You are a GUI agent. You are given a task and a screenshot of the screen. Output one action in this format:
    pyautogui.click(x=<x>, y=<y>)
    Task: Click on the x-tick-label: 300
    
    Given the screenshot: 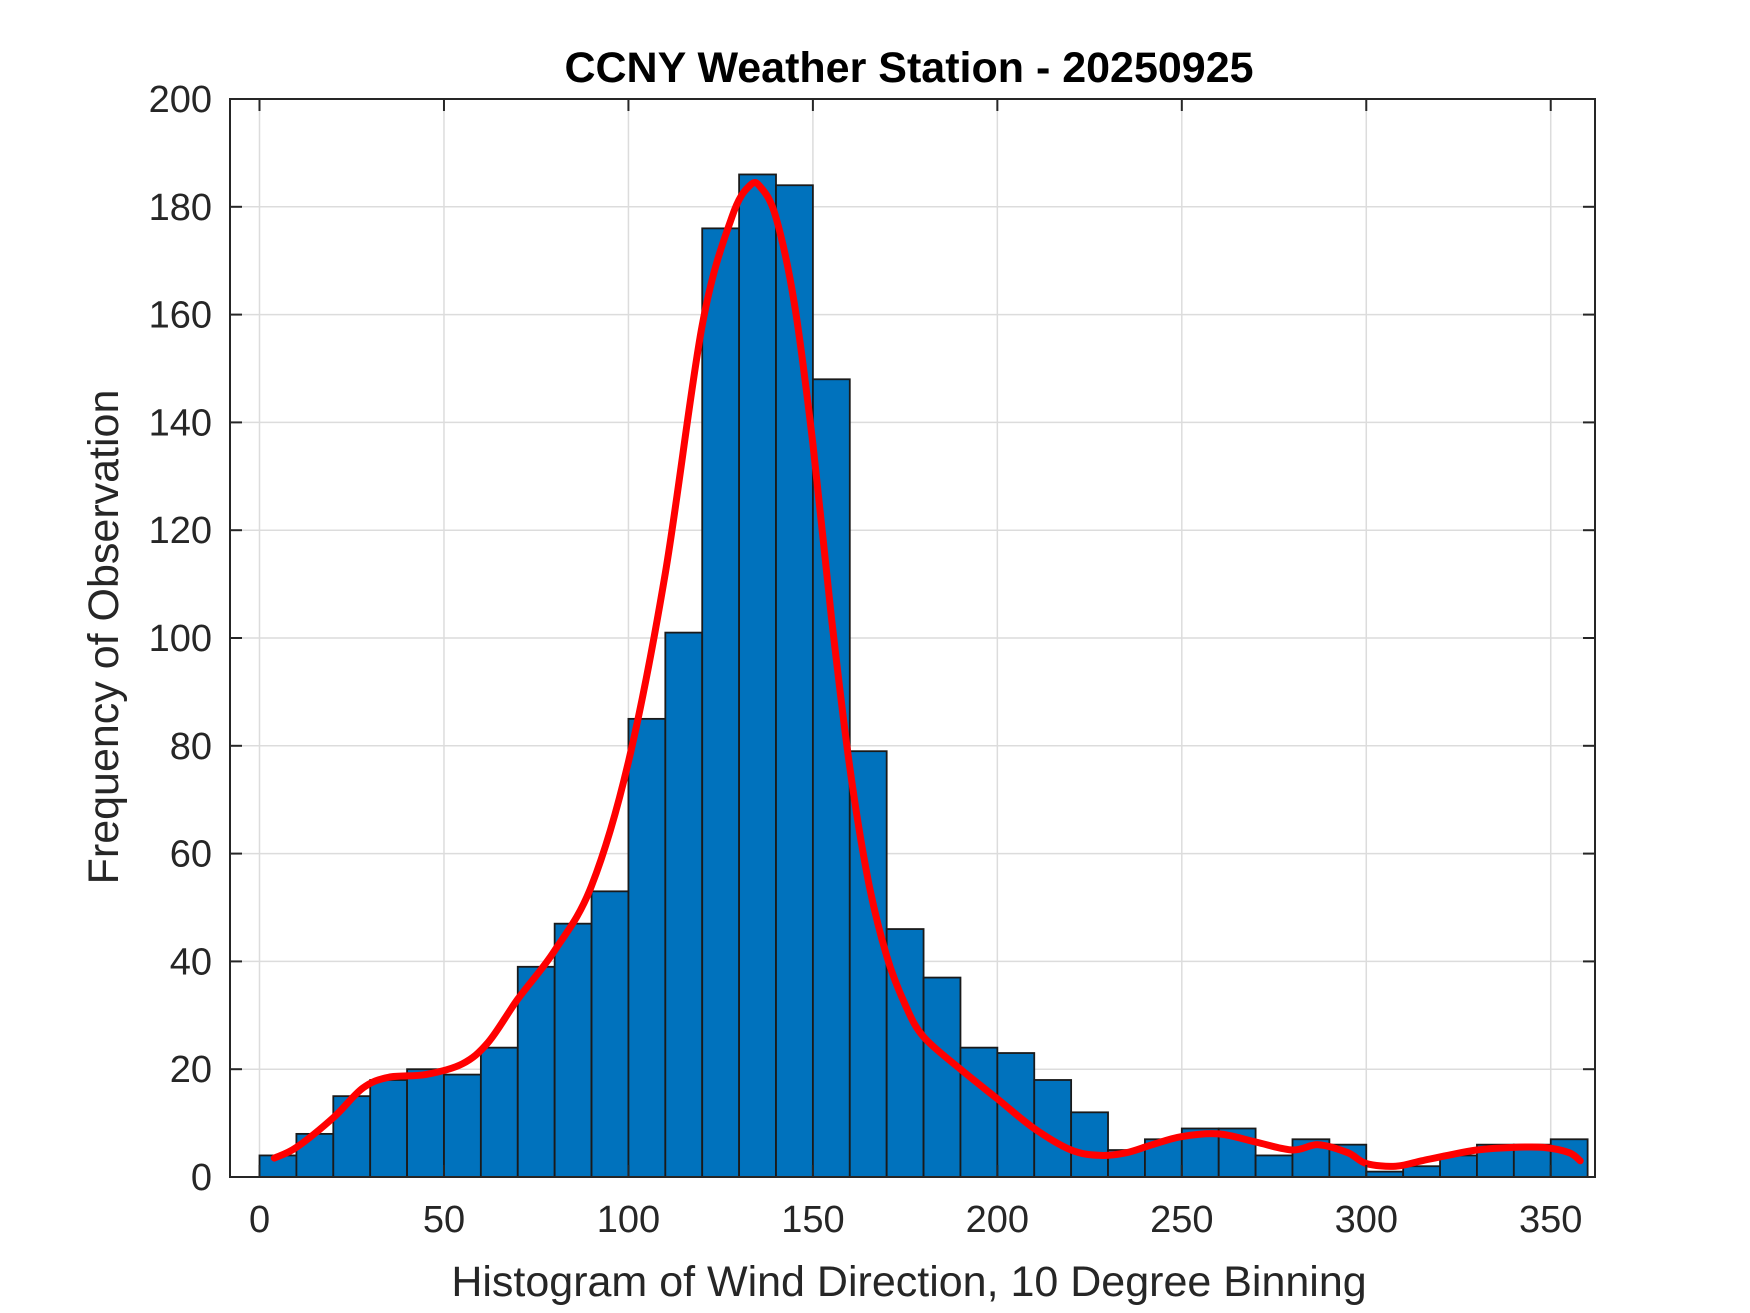 What is the action you would take?
    pyautogui.click(x=1366, y=1220)
    